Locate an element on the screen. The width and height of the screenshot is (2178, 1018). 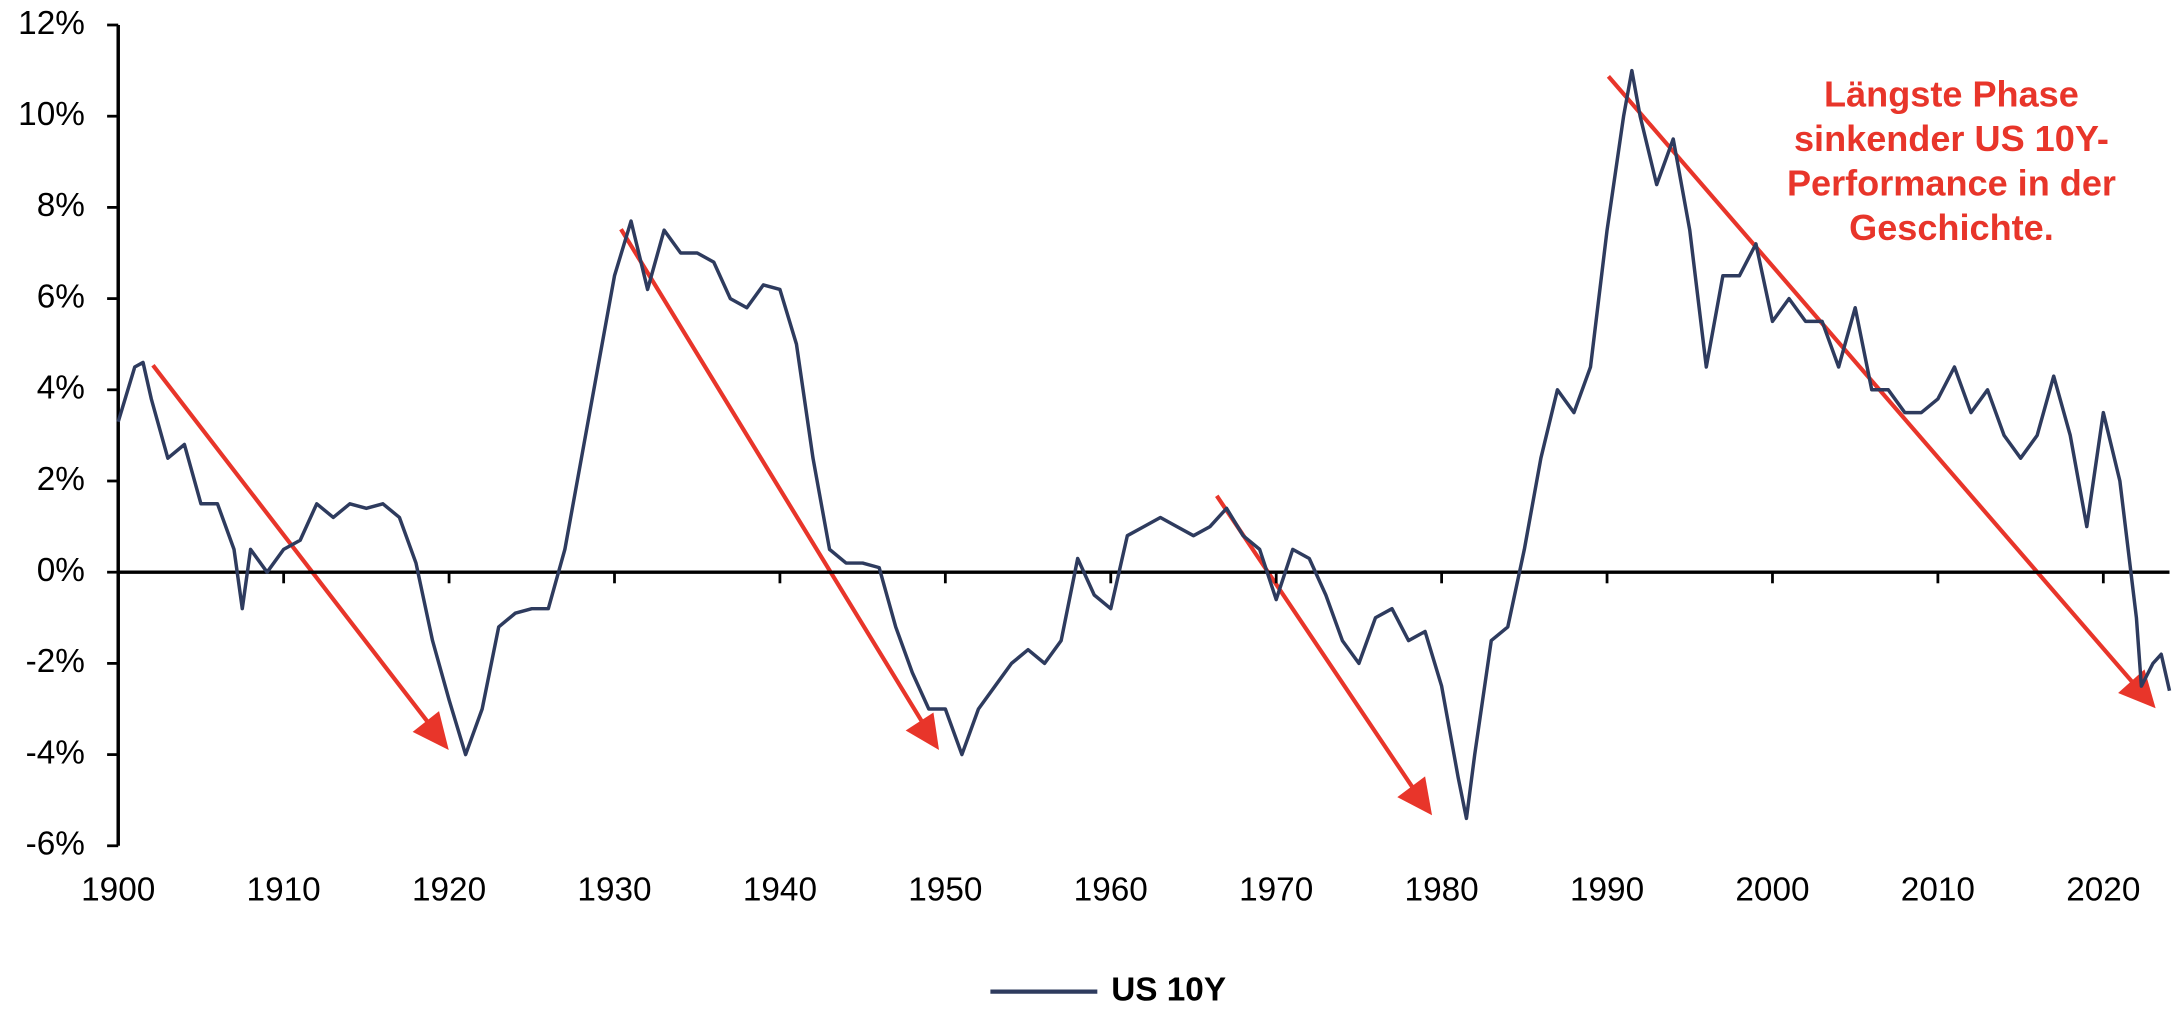
x-tick-label: 1950 is located at coordinates (945, 889).